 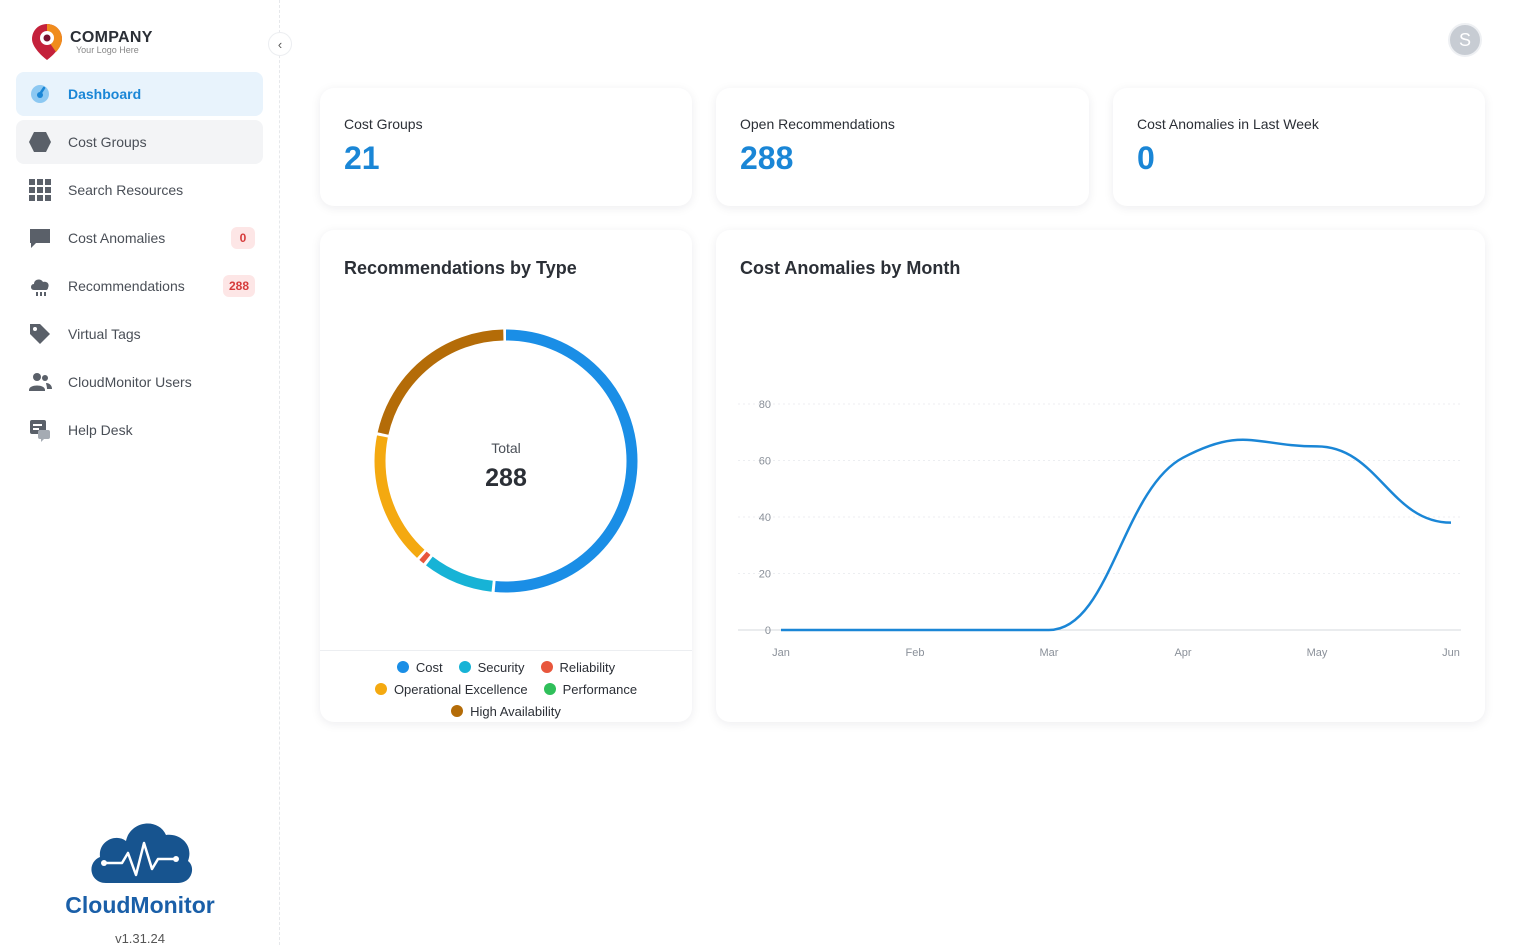 What do you see at coordinates (139, 430) in the screenshot?
I see `sidebar-item-help-desk: Help Desk` at bounding box center [139, 430].